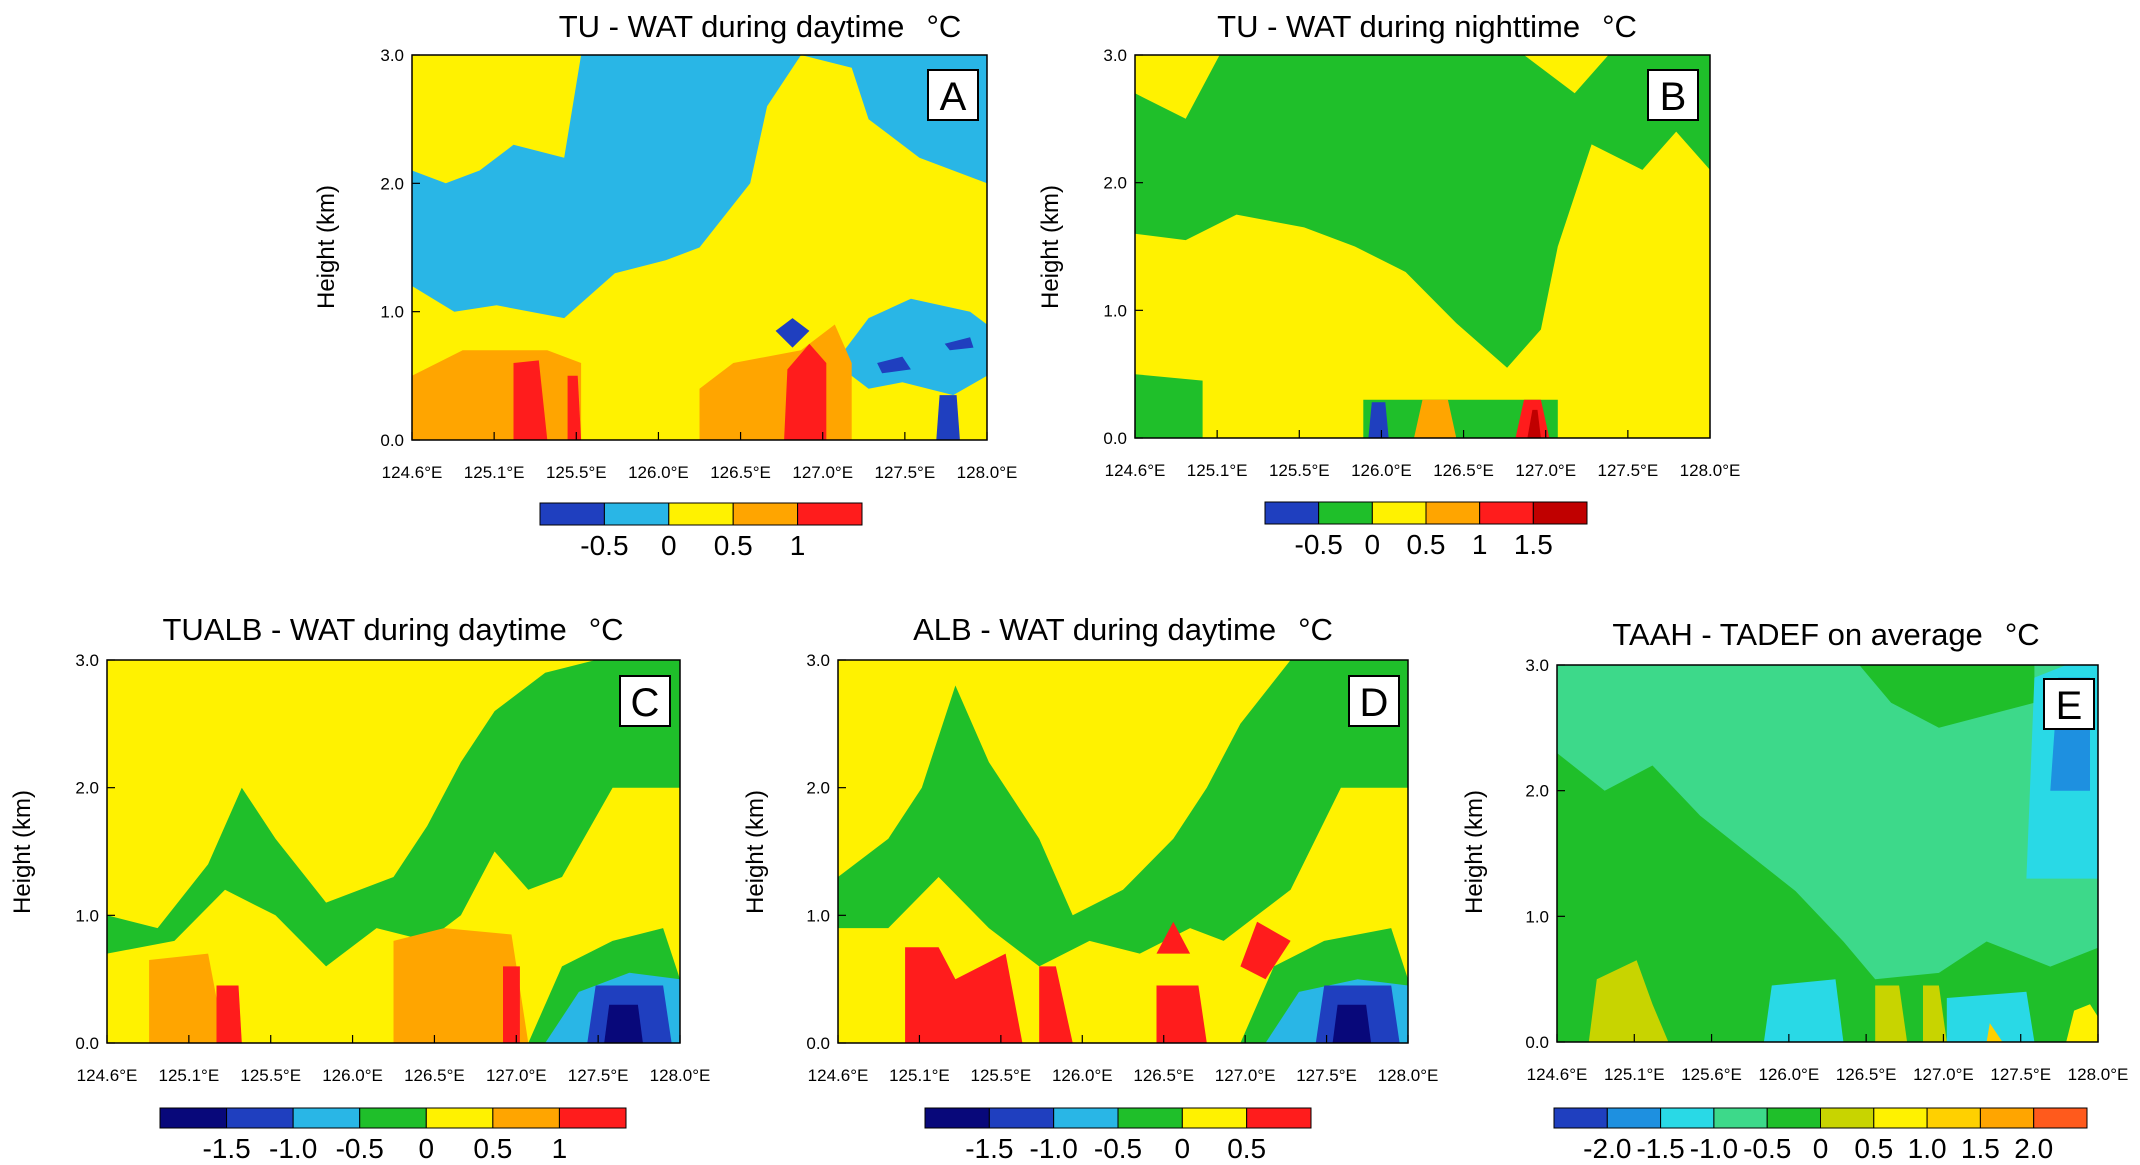 This screenshot has height=1165, width=2140. Describe the element at coordinates (1711, 1074) in the screenshot. I see `panel-e-x-tick-label-2: 125.6°E` at that location.